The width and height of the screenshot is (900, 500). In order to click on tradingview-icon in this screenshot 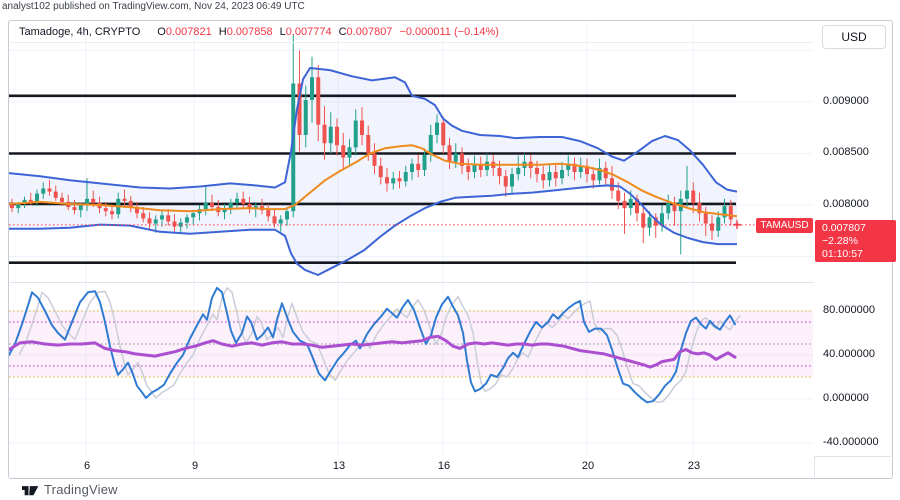, I will do `click(30, 490)`.